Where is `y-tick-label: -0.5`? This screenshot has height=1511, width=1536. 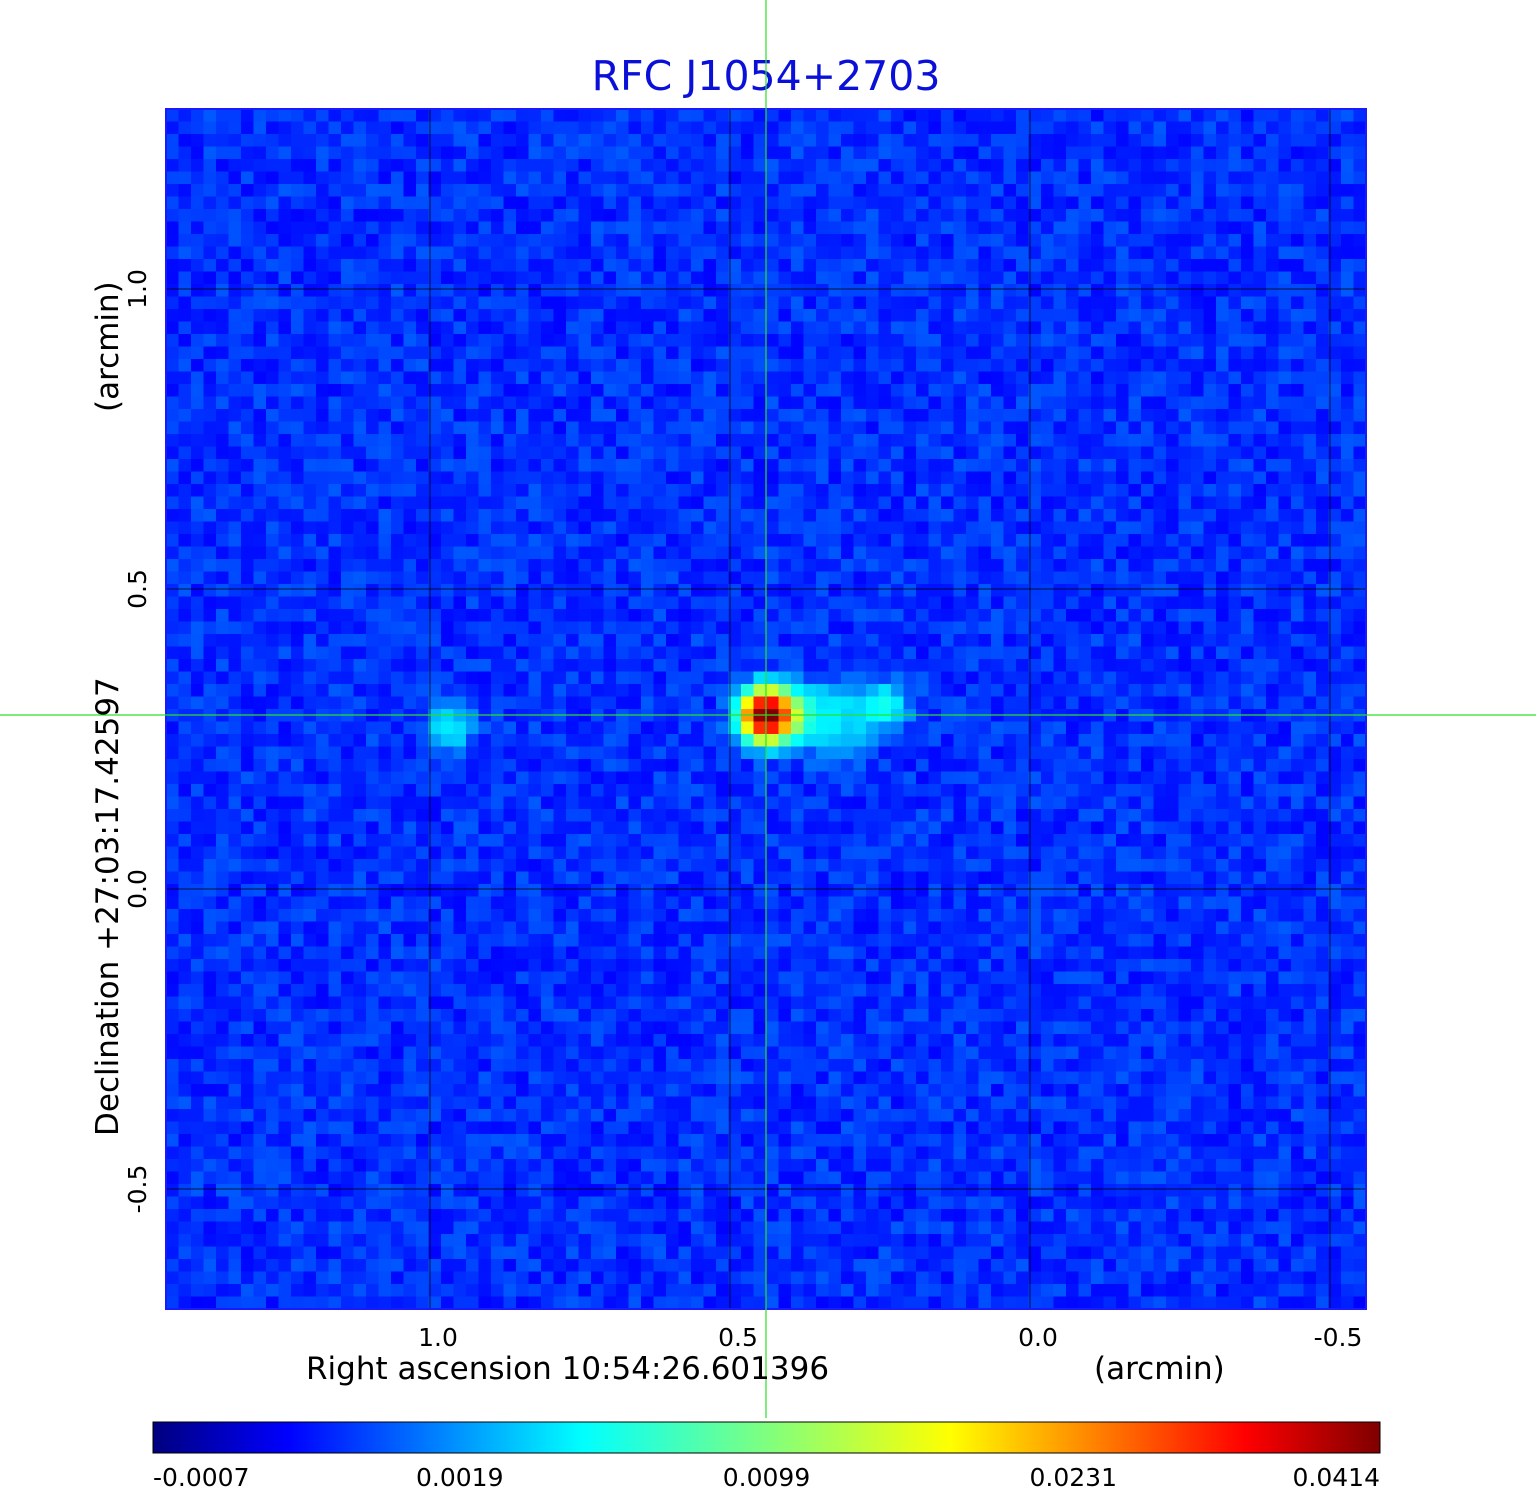
y-tick-label: -0.5 is located at coordinates (137, 1189).